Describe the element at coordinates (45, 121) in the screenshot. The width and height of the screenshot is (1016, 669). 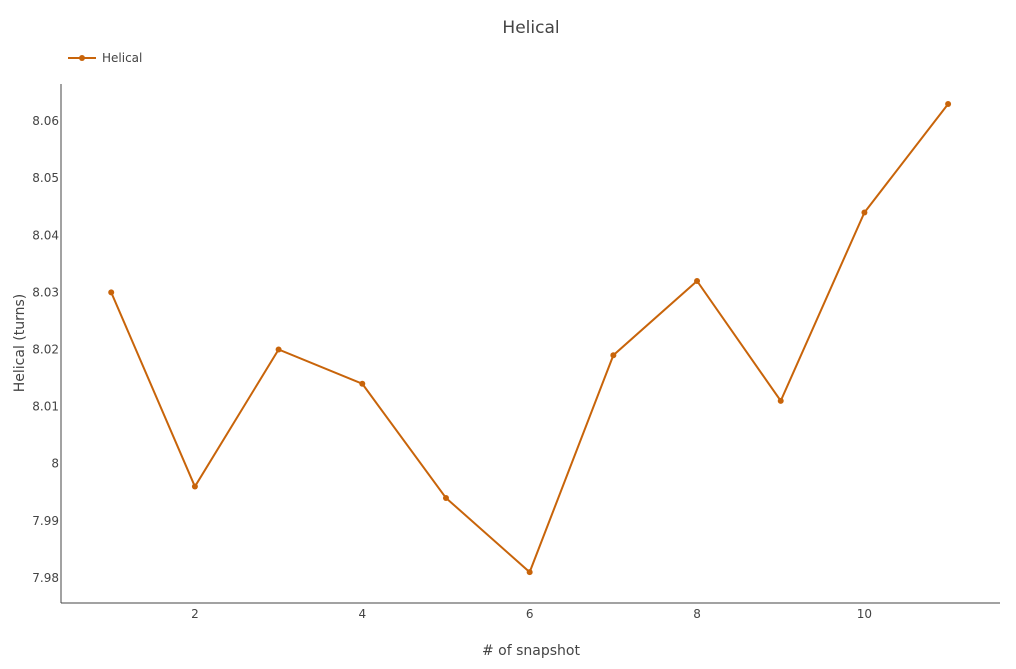
I see `y-tick-label: 8.06` at that location.